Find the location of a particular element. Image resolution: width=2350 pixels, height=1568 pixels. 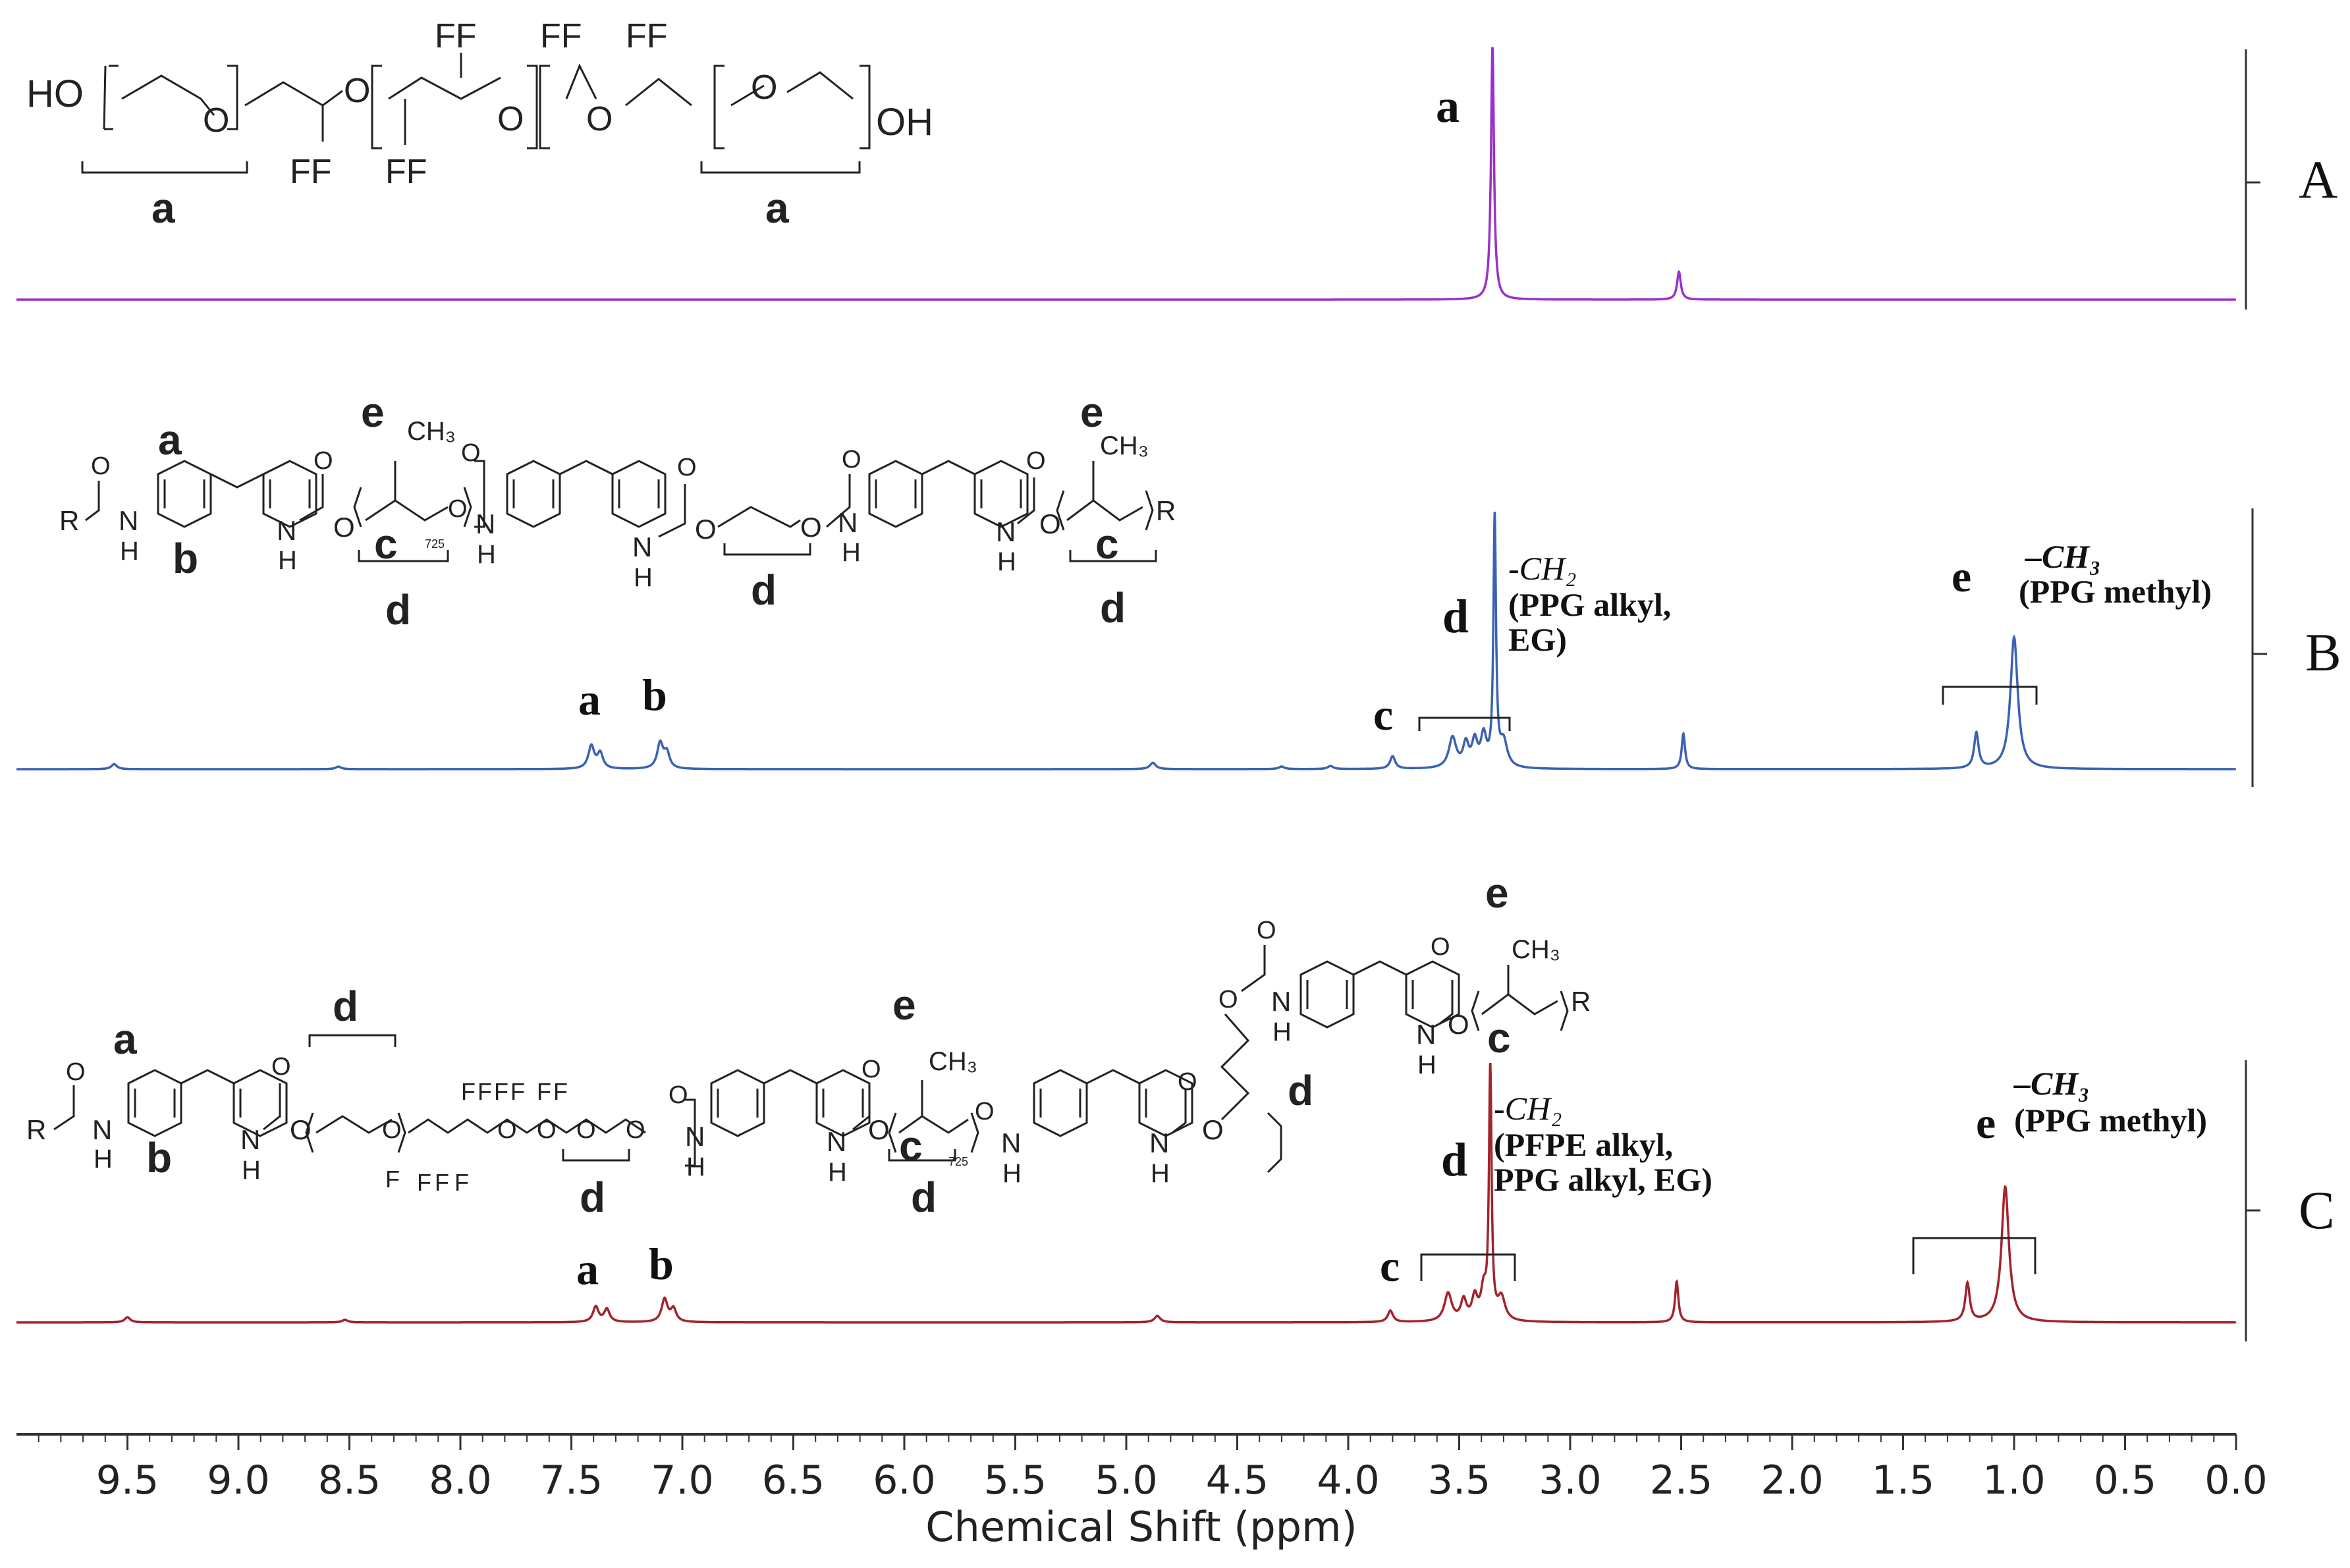

structure-c-h-8: H is located at coordinates (1426, 1064).